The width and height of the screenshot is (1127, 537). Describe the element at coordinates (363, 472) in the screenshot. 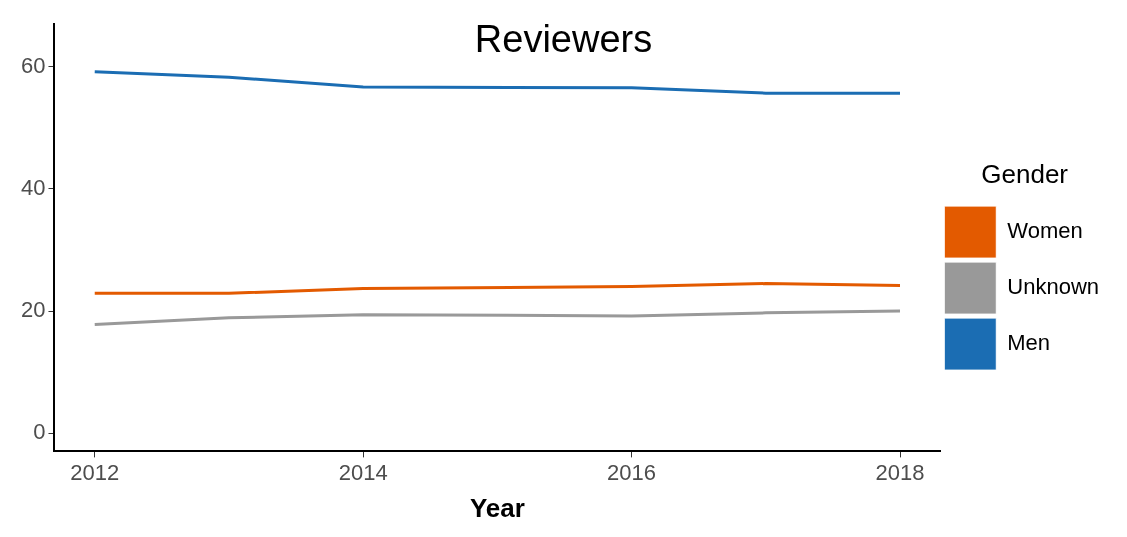

I see `x-tick-label: 2014` at that location.